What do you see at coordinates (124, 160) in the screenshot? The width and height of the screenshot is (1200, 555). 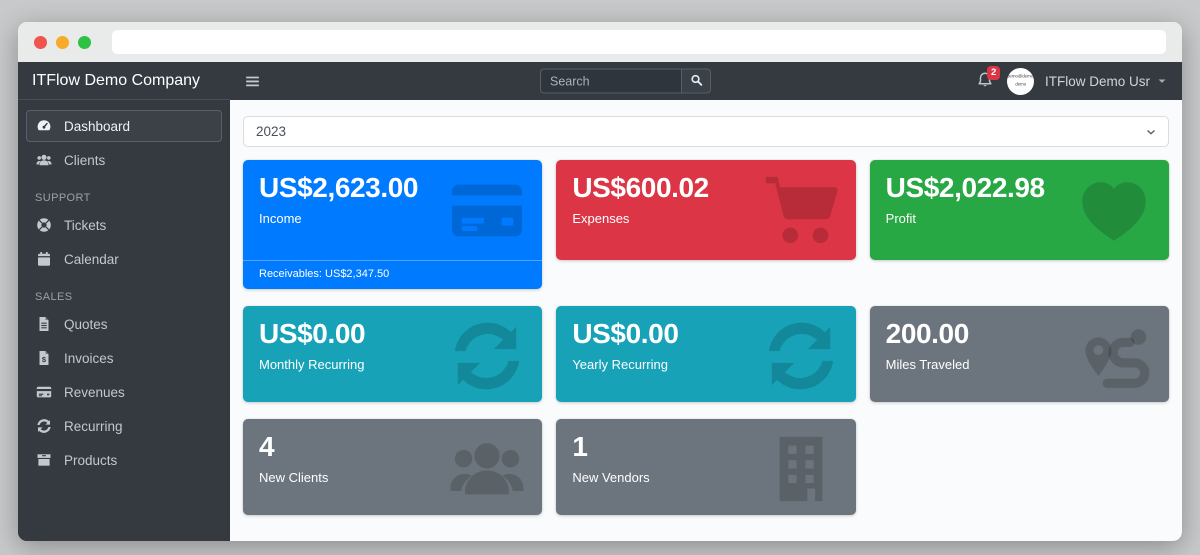 I see `sidebar-item-clients: Clients` at bounding box center [124, 160].